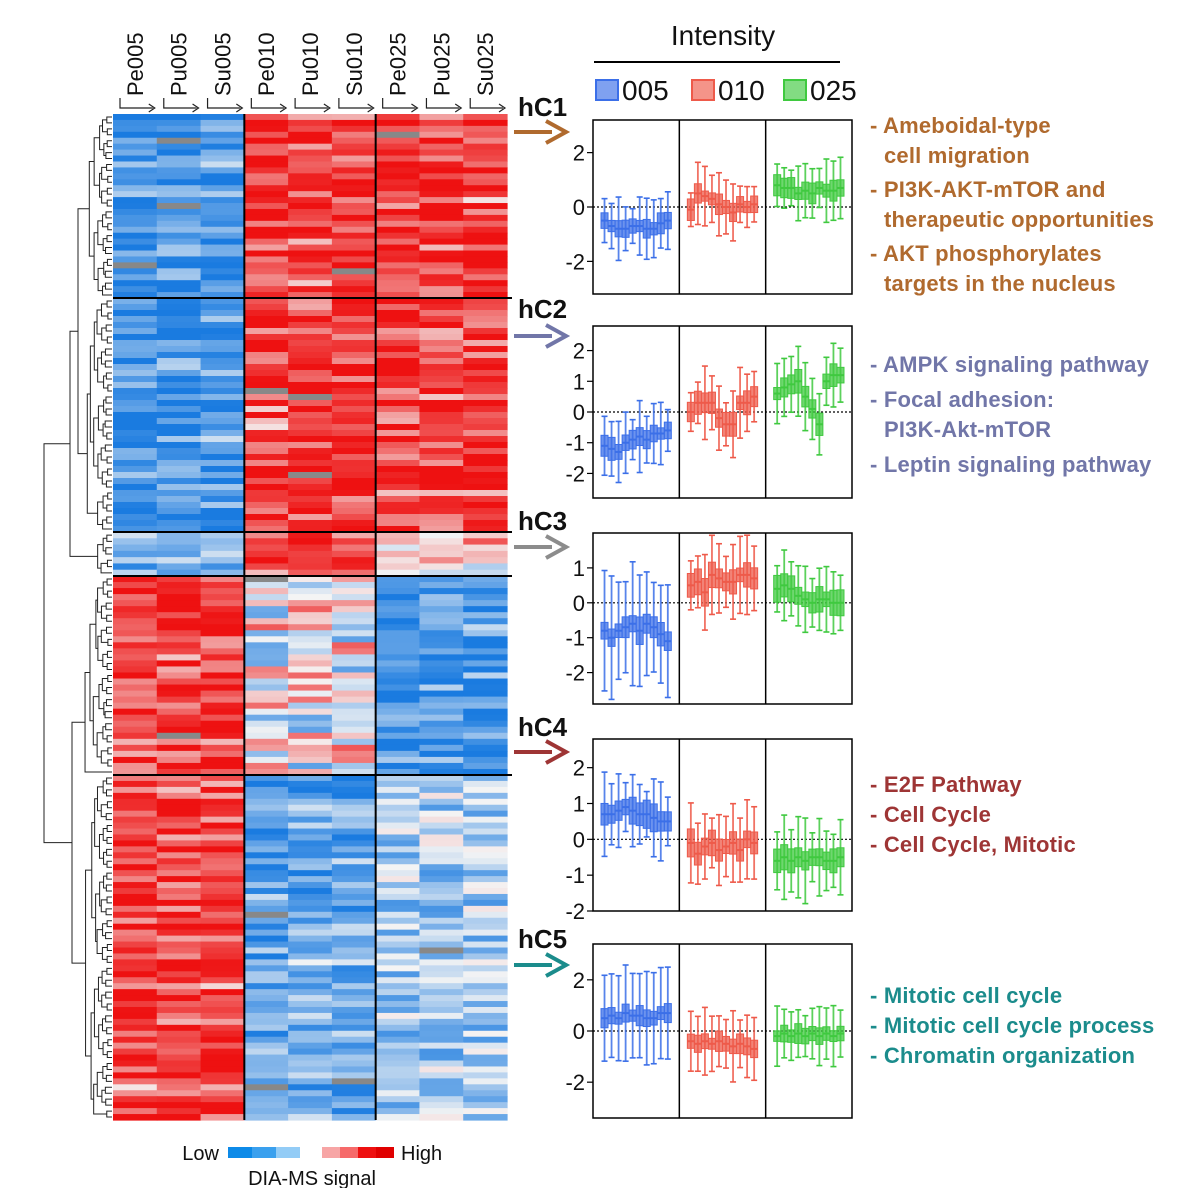  I want to click on y-tick-label: 2, so click(579, 980).